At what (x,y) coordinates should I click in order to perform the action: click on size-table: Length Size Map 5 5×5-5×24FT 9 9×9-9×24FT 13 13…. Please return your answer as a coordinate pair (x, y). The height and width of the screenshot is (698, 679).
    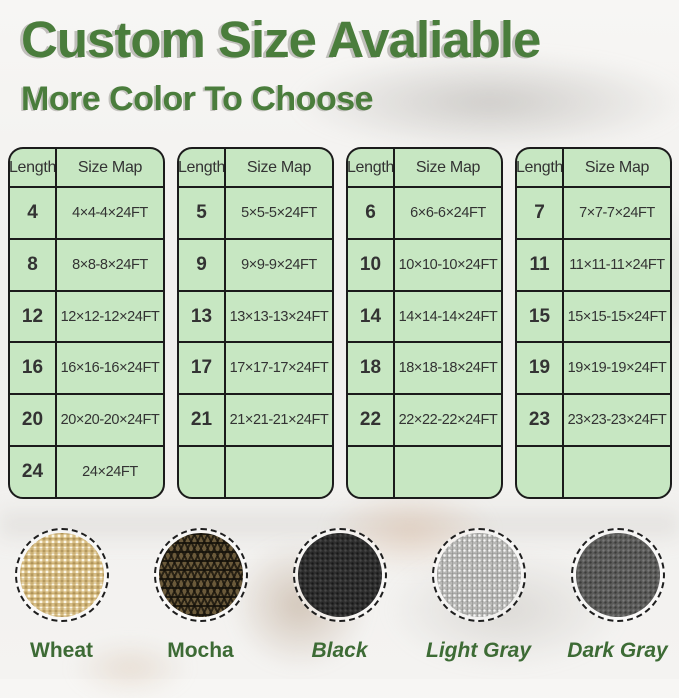
    Looking at the image, I should click on (255, 323).